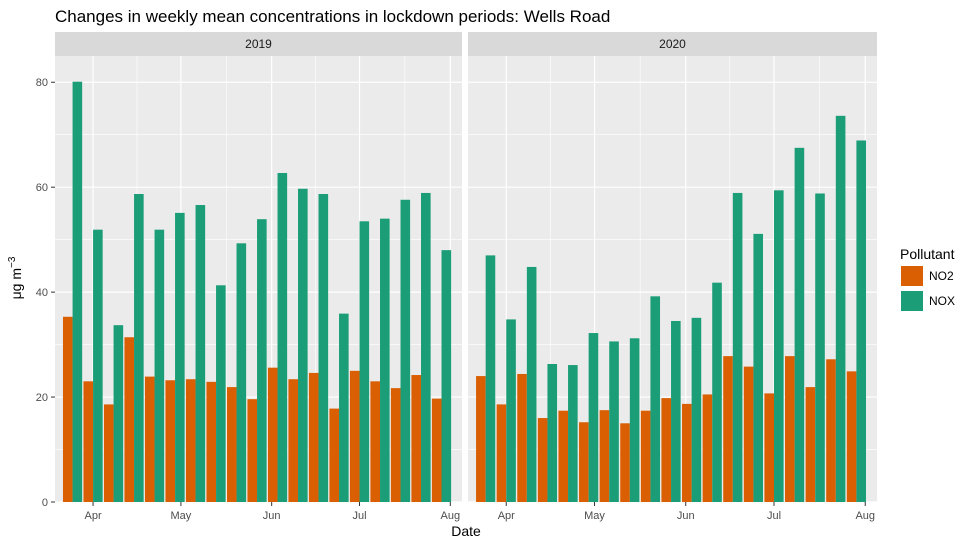 The image size is (971, 546). I want to click on legend-entries: NO2 NOX, so click(928, 288).